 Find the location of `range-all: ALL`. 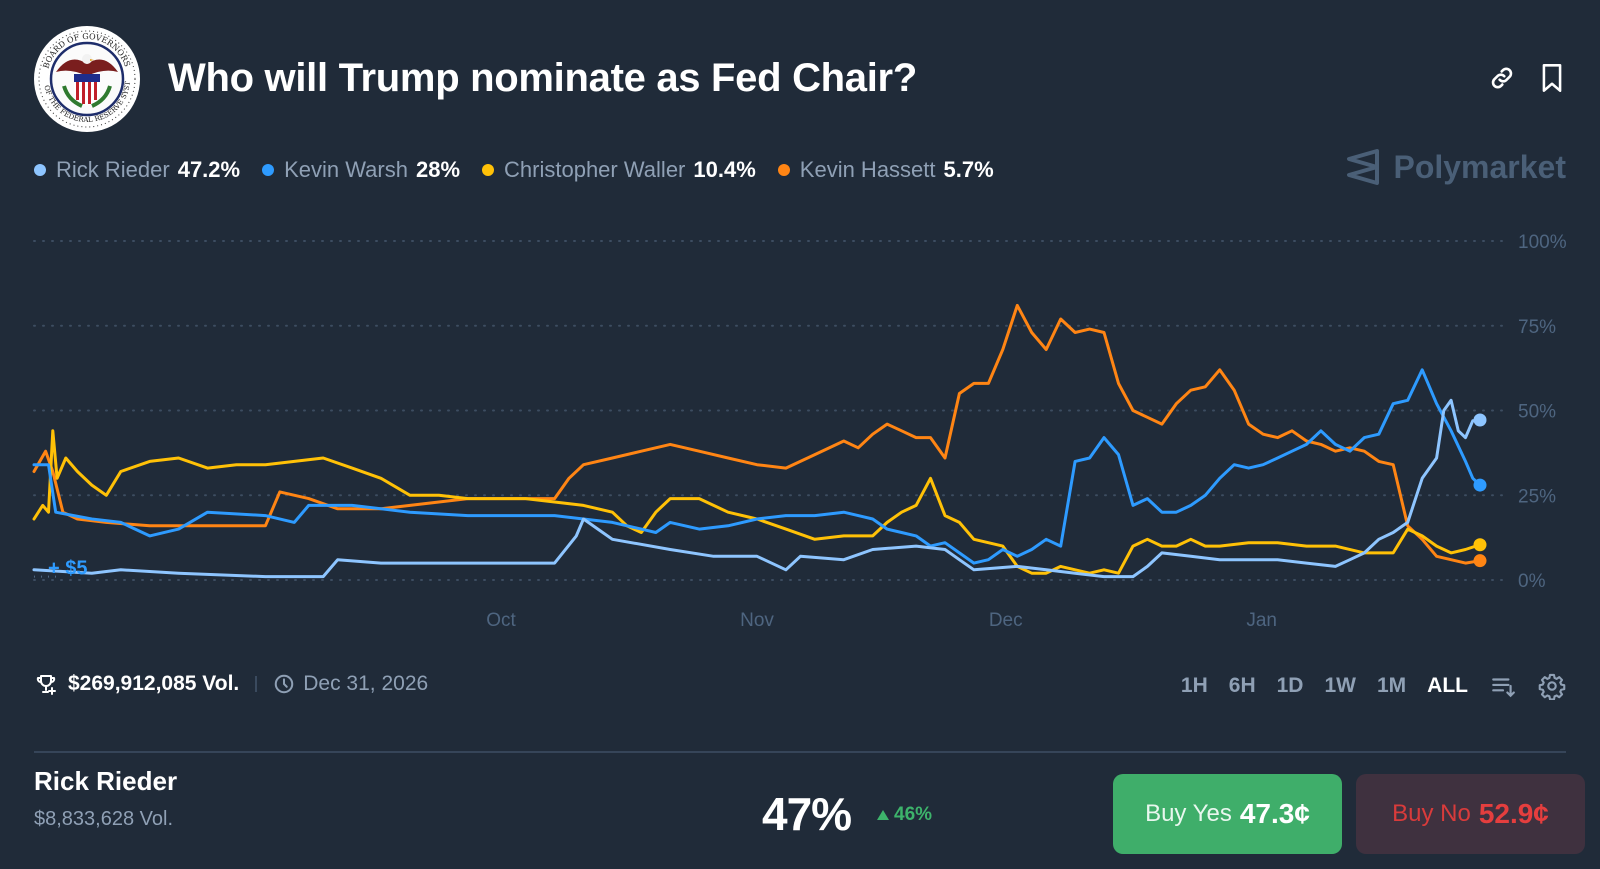

range-all: ALL is located at coordinates (1447, 685).